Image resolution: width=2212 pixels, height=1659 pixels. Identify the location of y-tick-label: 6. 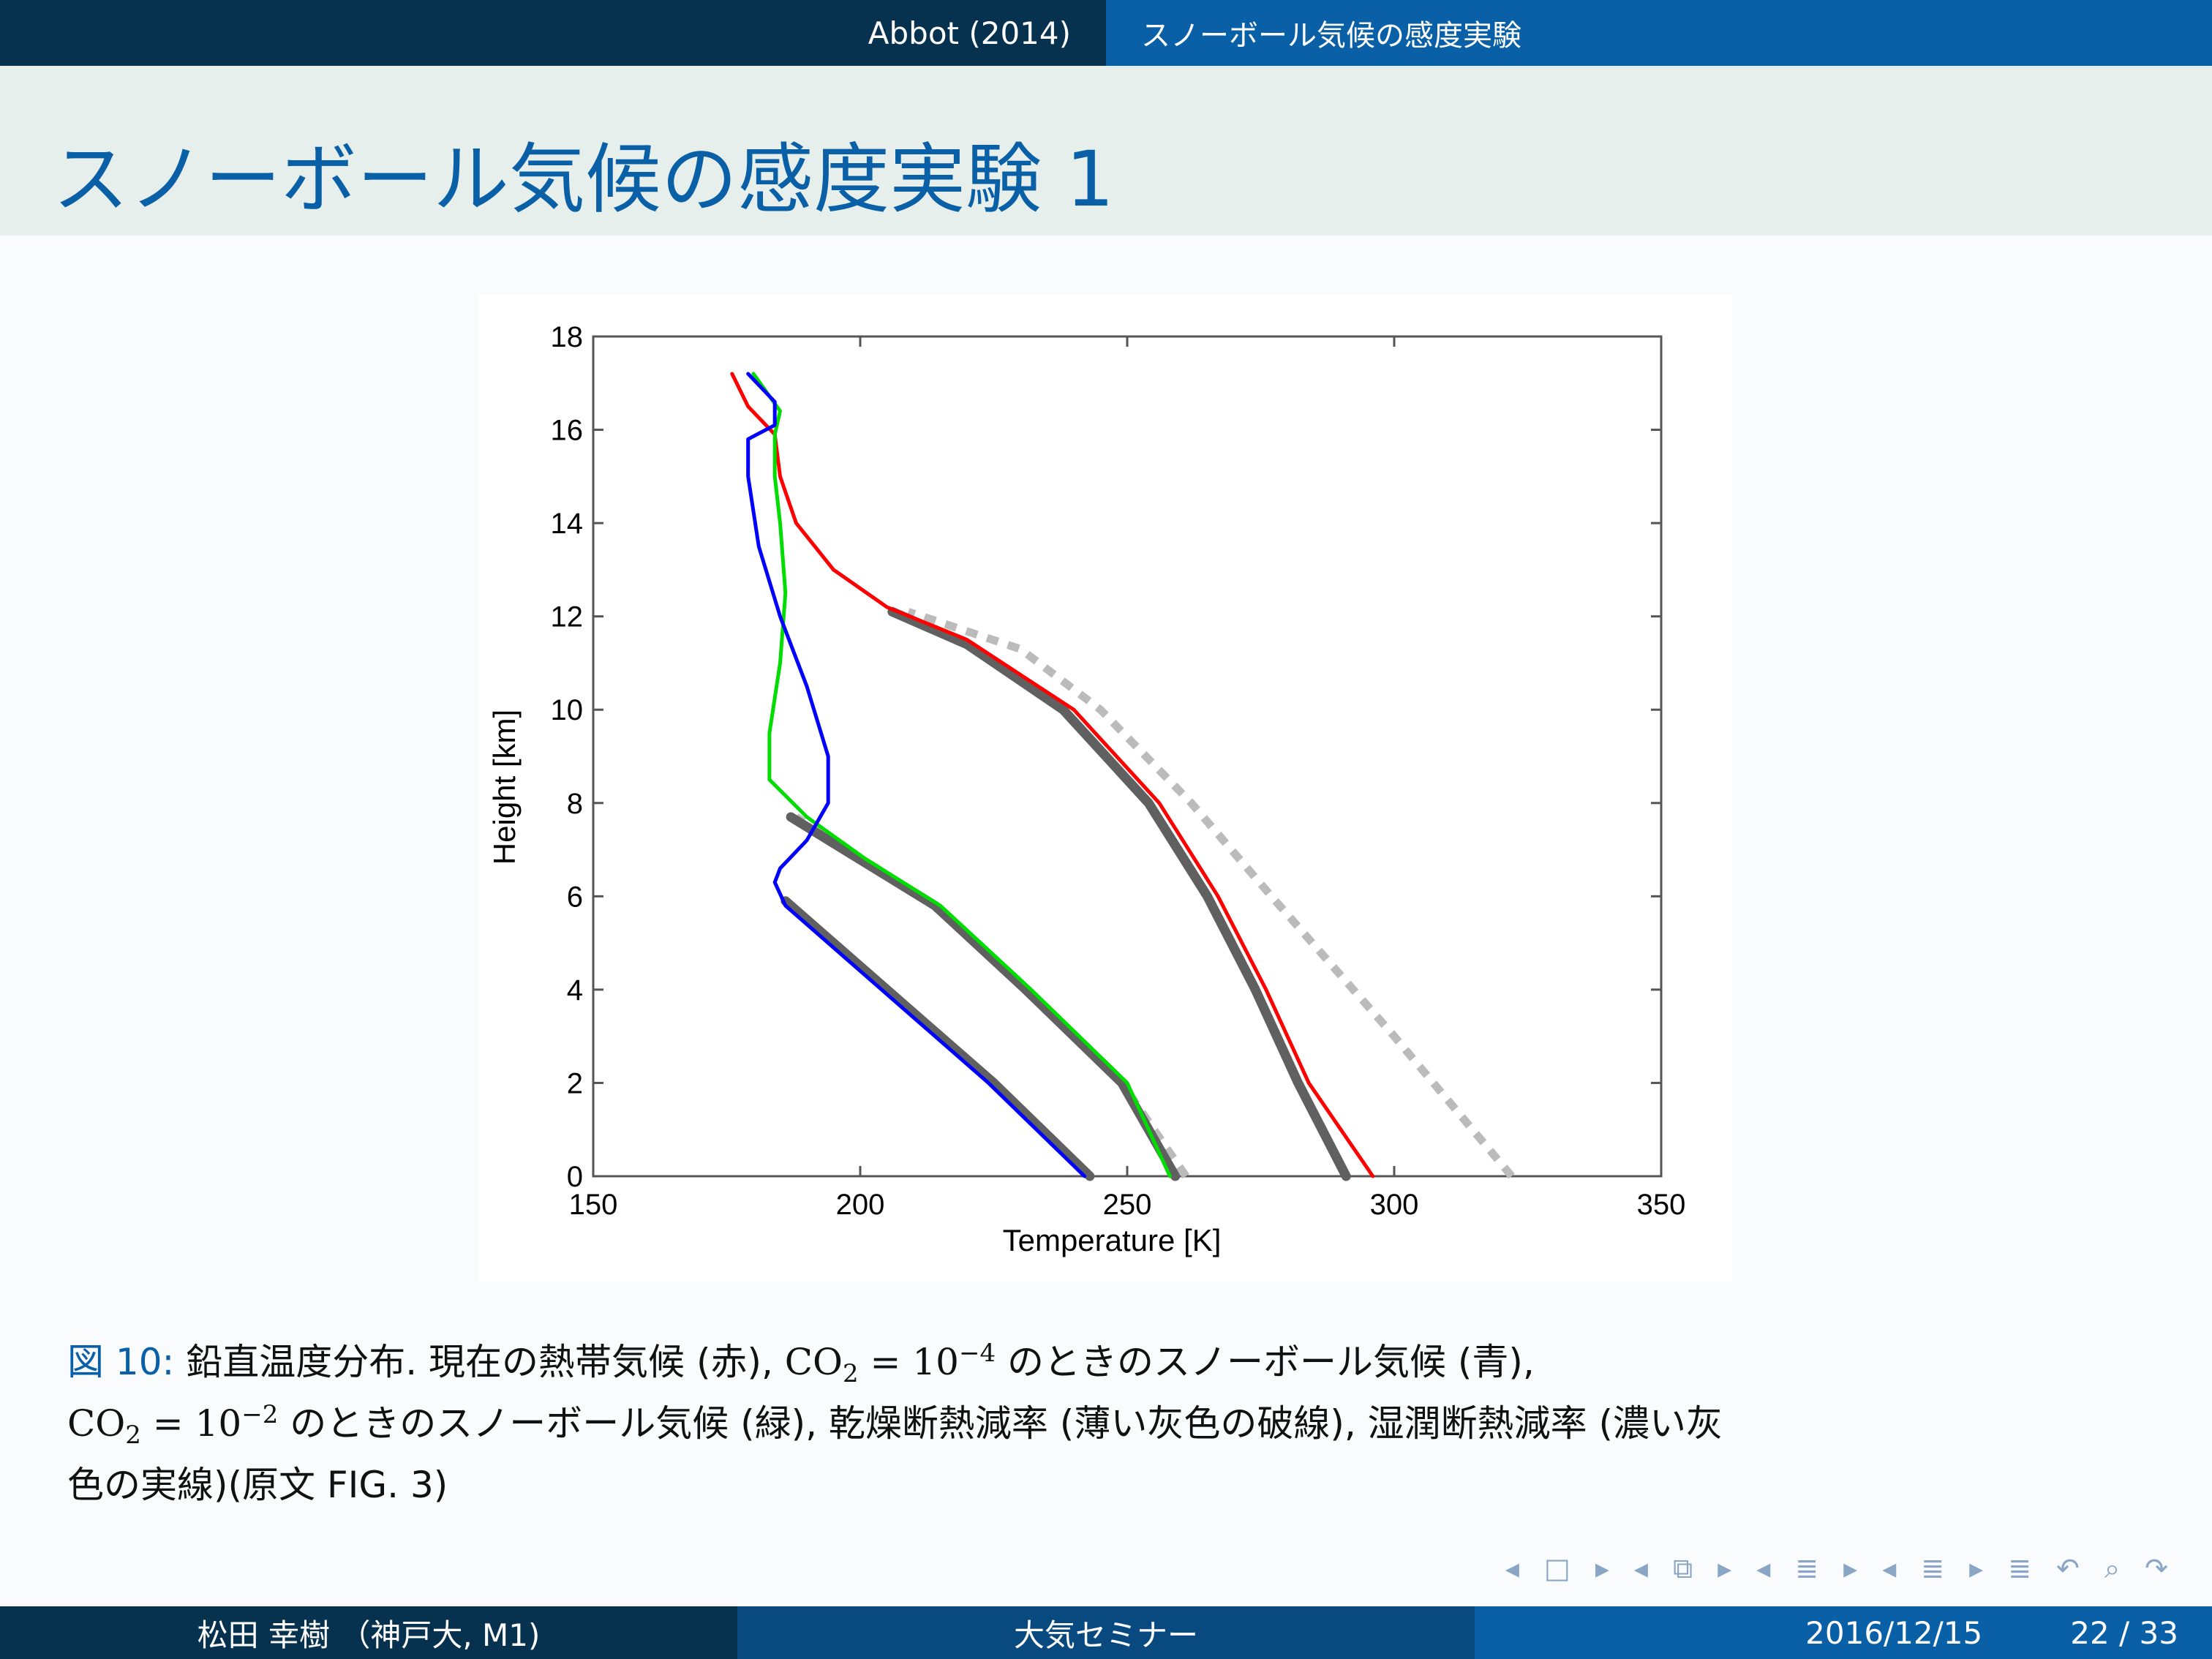
(575, 897).